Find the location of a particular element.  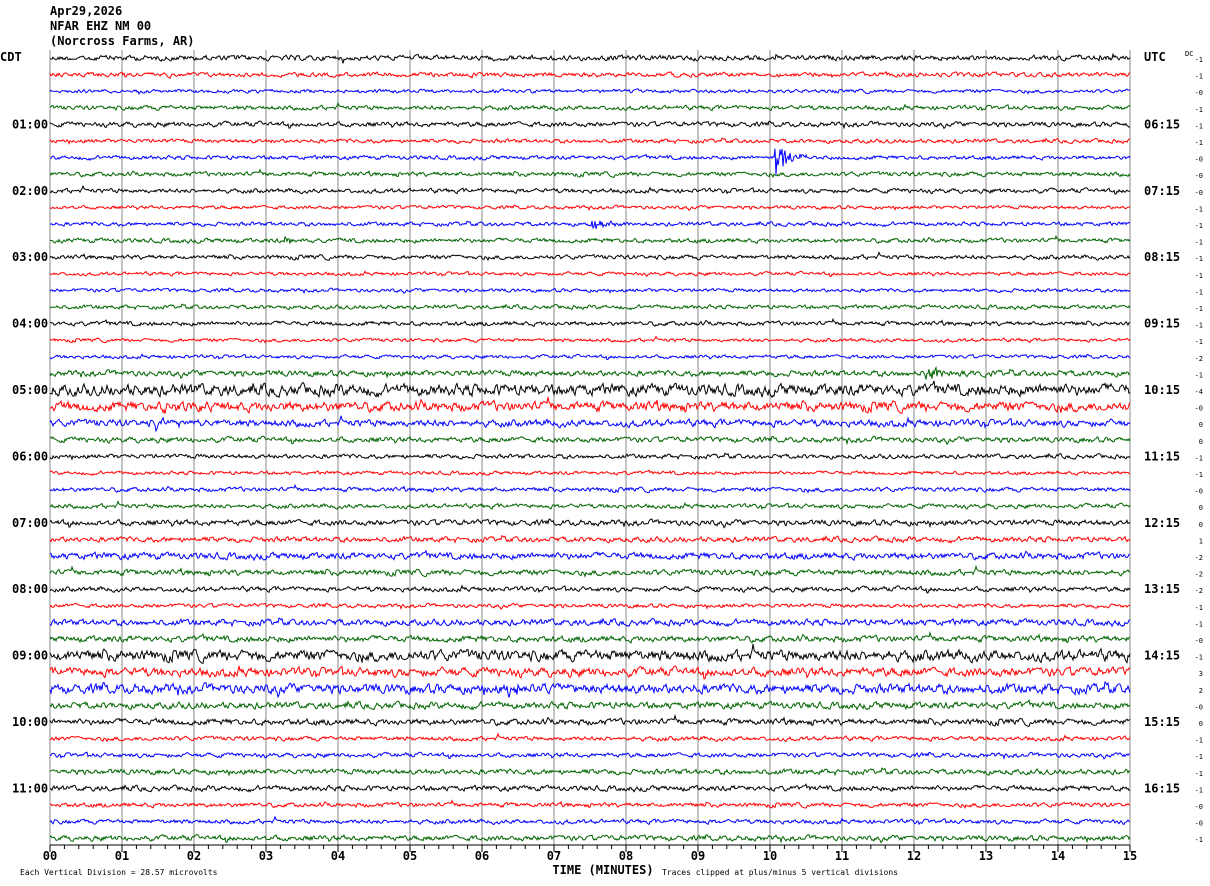

xtick-label: 04 is located at coordinates (338, 856).